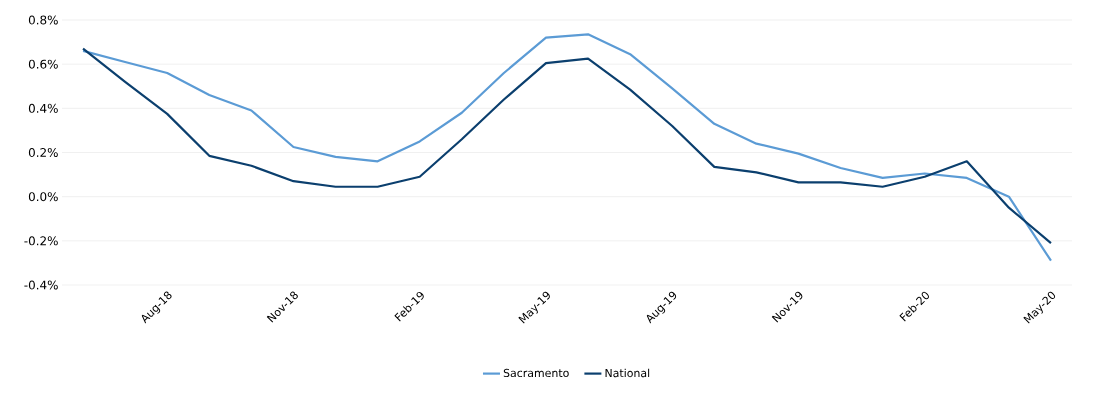 The image size is (1099, 400). What do you see at coordinates (627, 373) in the screenshot?
I see `legend-label: National` at bounding box center [627, 373].